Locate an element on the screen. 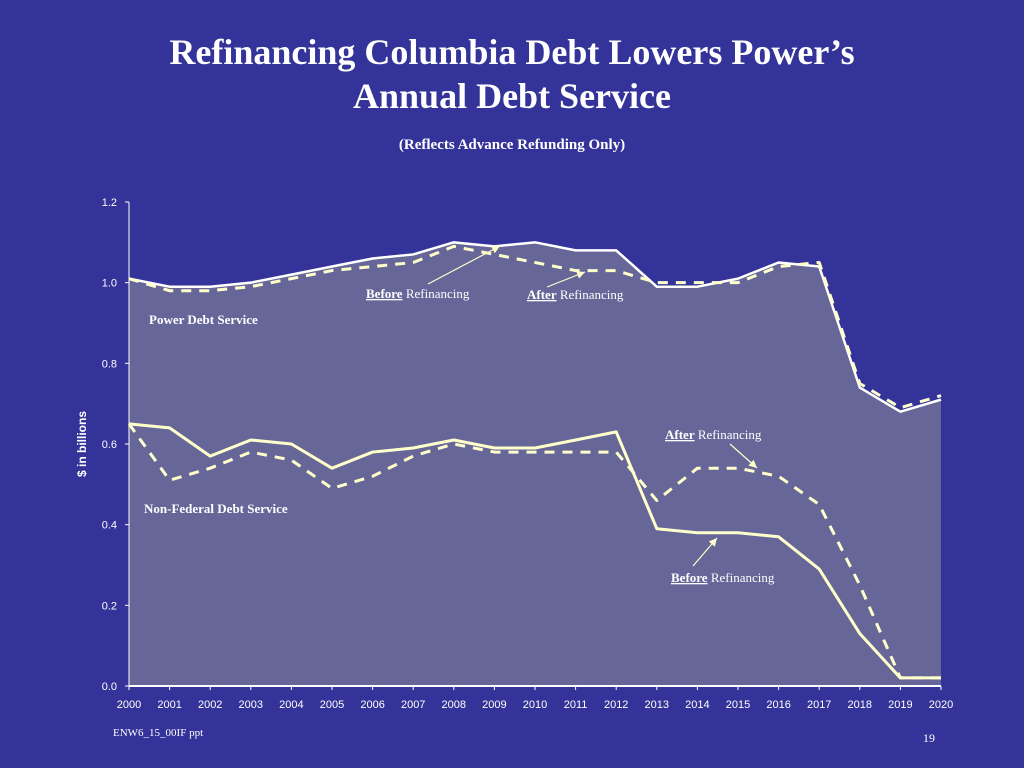  title-line-2: Annual Debt Service is located at coordinates (512, 96).